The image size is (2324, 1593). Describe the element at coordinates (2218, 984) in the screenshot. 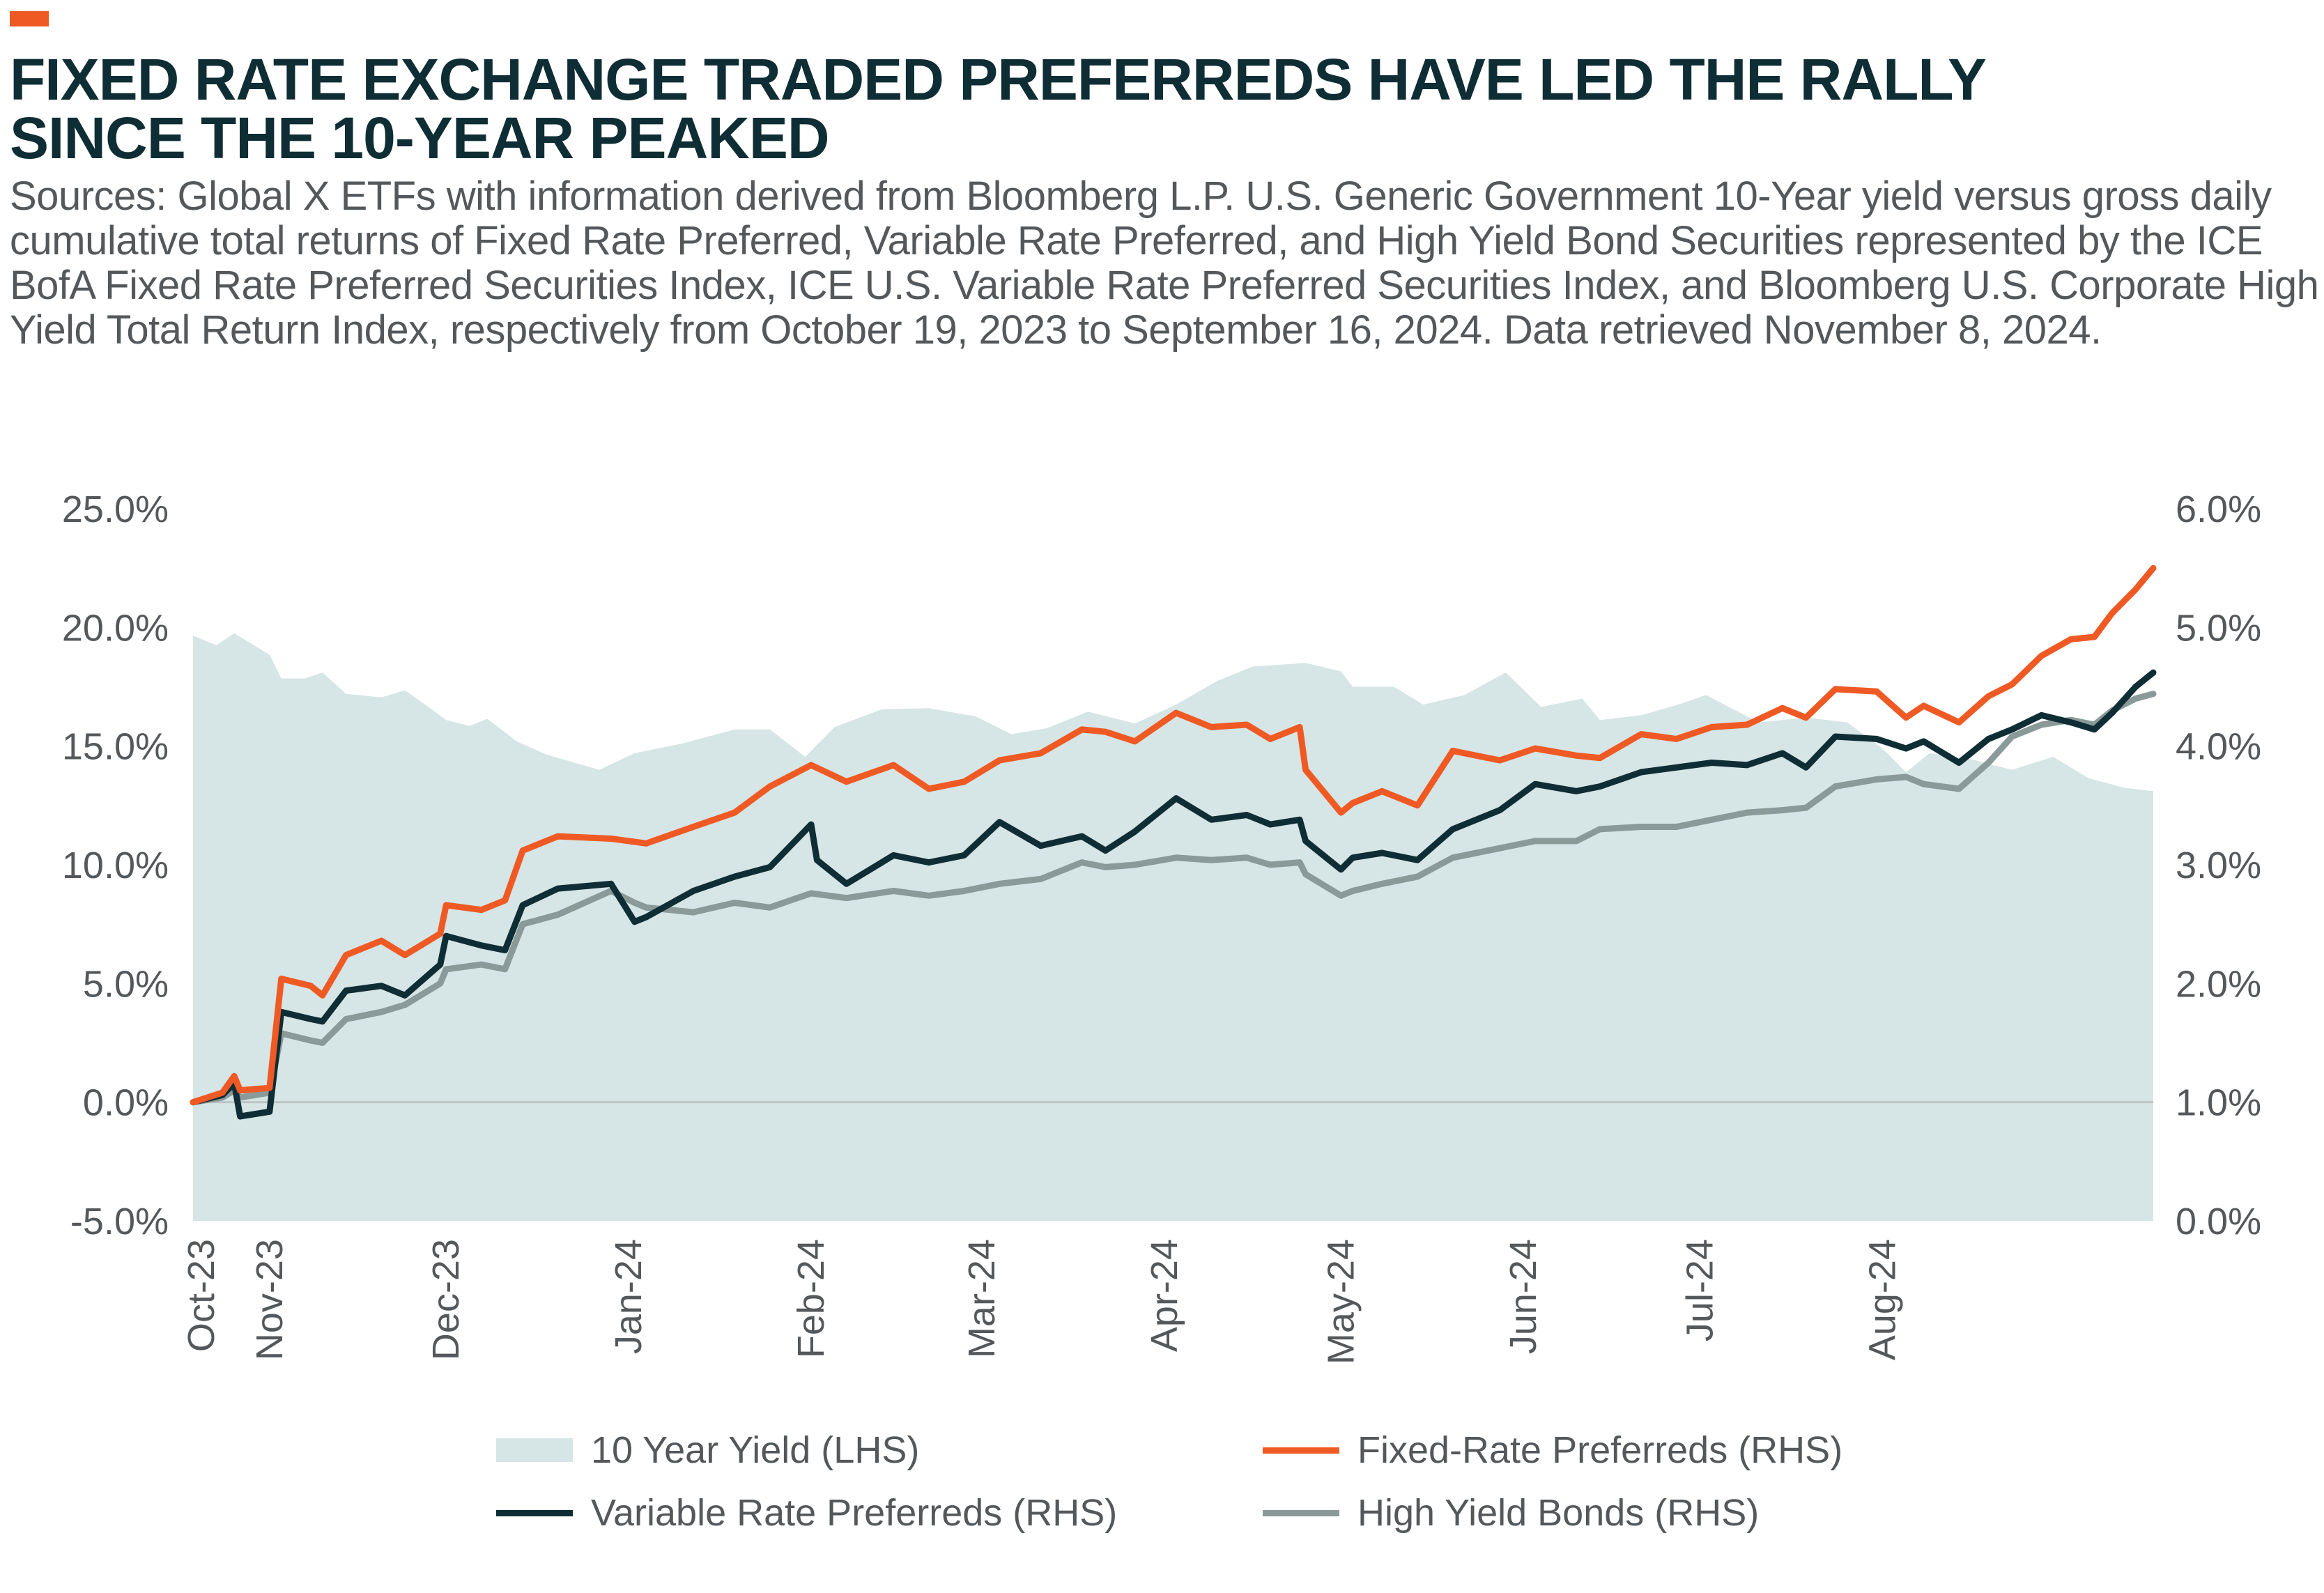

I see `right-axis-tick-label: 2.0%` at that location.